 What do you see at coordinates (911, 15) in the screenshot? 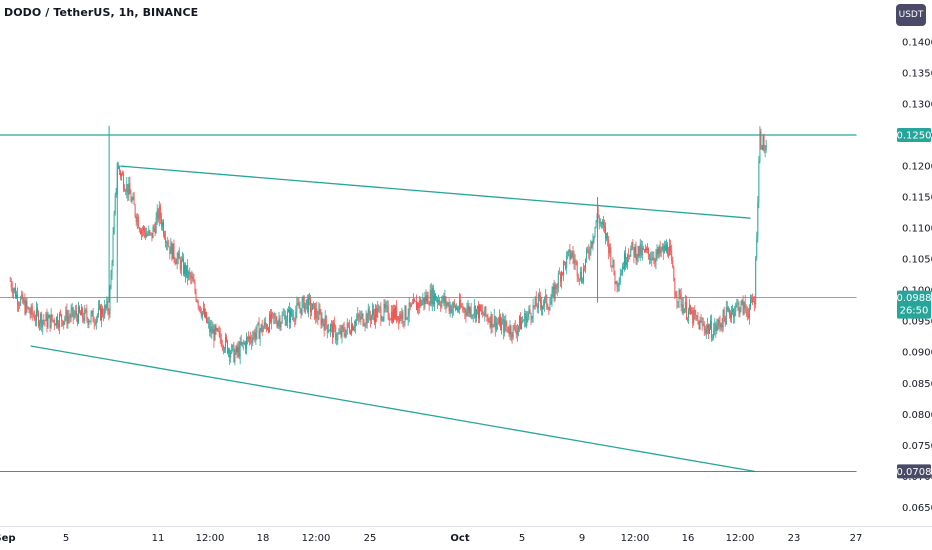
I see `currency-button: USDT` at bounding box center [911, 15].